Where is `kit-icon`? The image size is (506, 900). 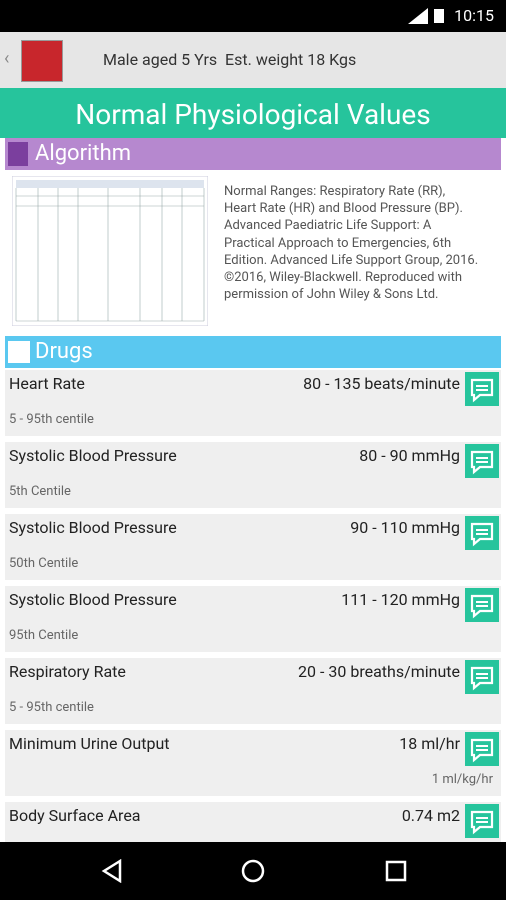
kit-icon is located at coordinates (19, 352).